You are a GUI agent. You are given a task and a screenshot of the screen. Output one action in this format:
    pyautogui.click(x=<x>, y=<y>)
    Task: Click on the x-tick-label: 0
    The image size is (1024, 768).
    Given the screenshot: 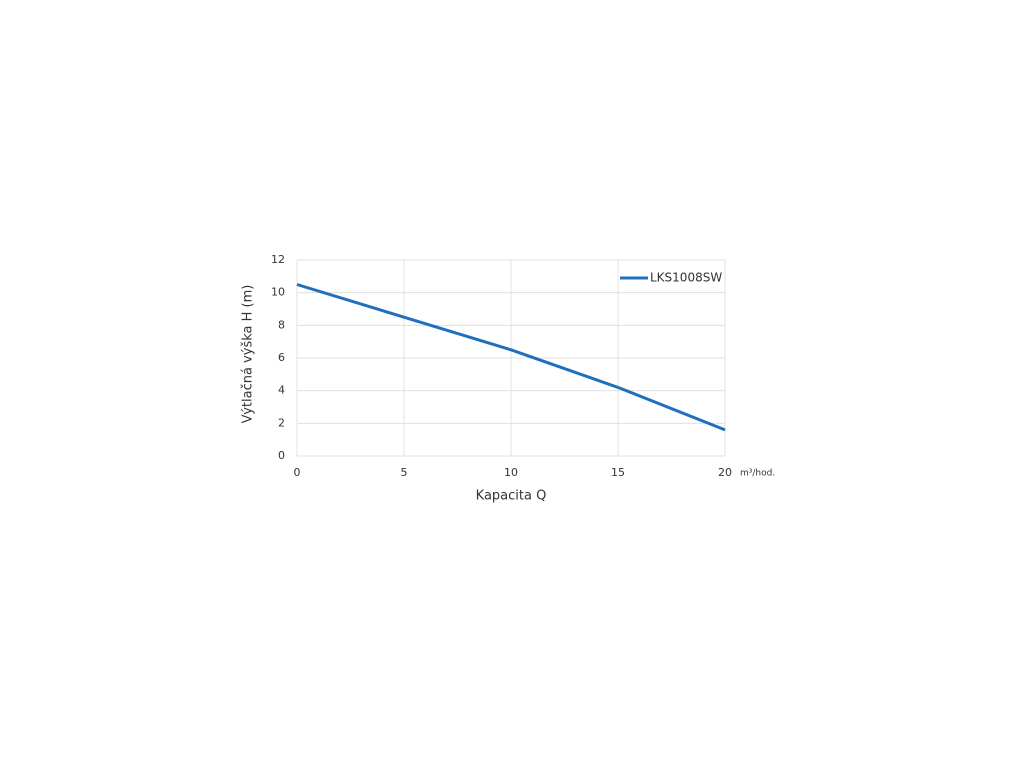 What is the action you would take?
    pyautogui.click(x=297, y=472)
    